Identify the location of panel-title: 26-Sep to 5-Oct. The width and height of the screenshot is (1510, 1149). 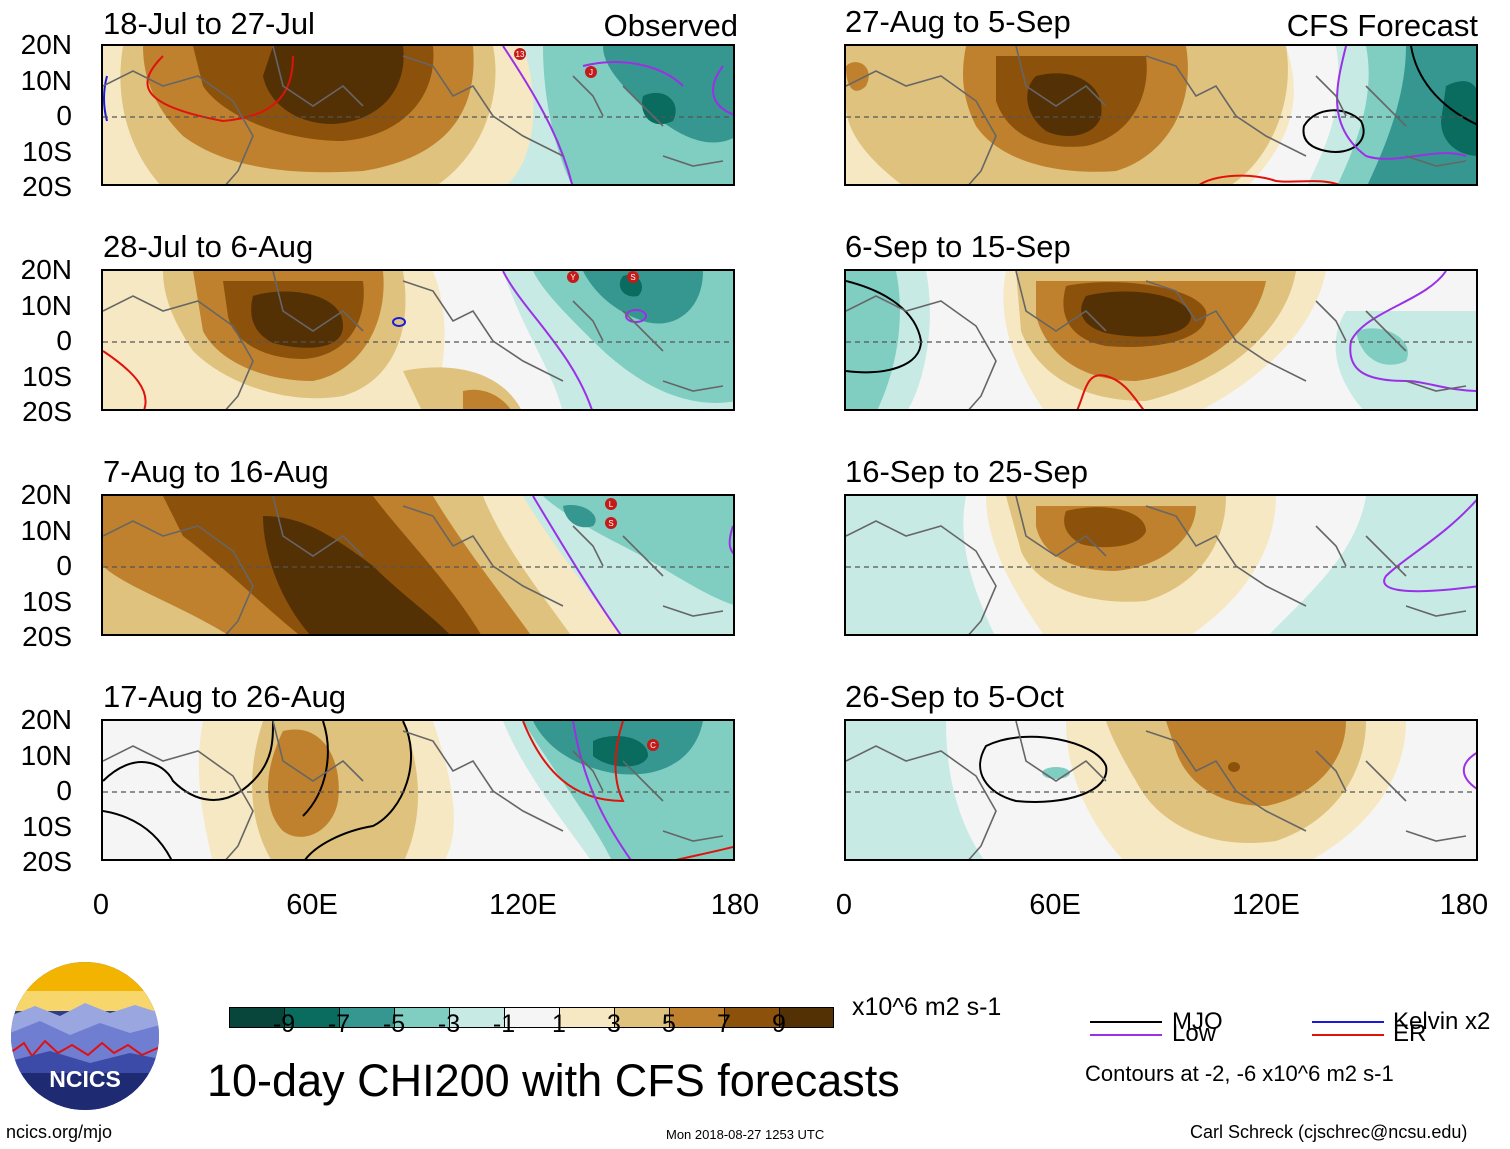
(954, 696).